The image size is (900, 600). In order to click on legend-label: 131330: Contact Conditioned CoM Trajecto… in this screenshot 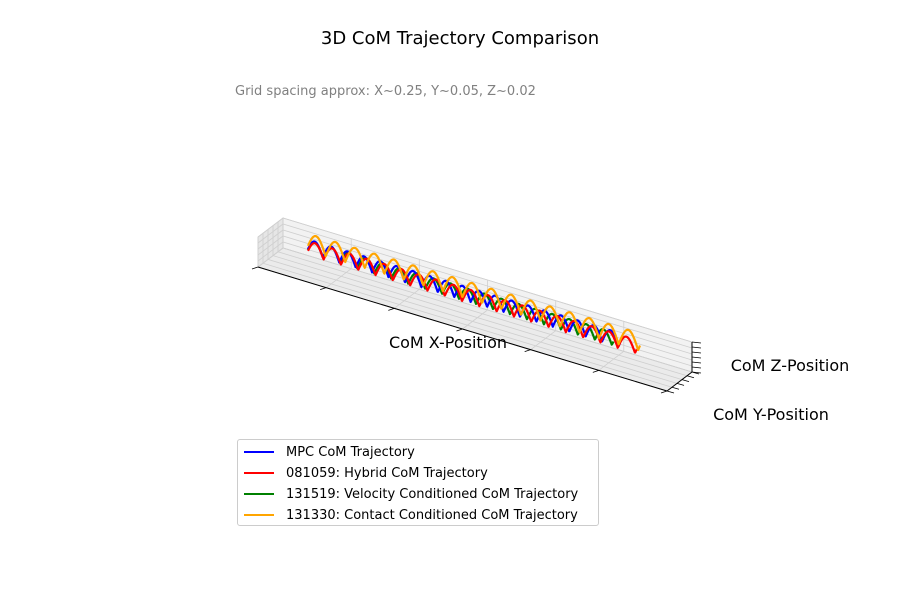, I will do `click(432, 515)`.